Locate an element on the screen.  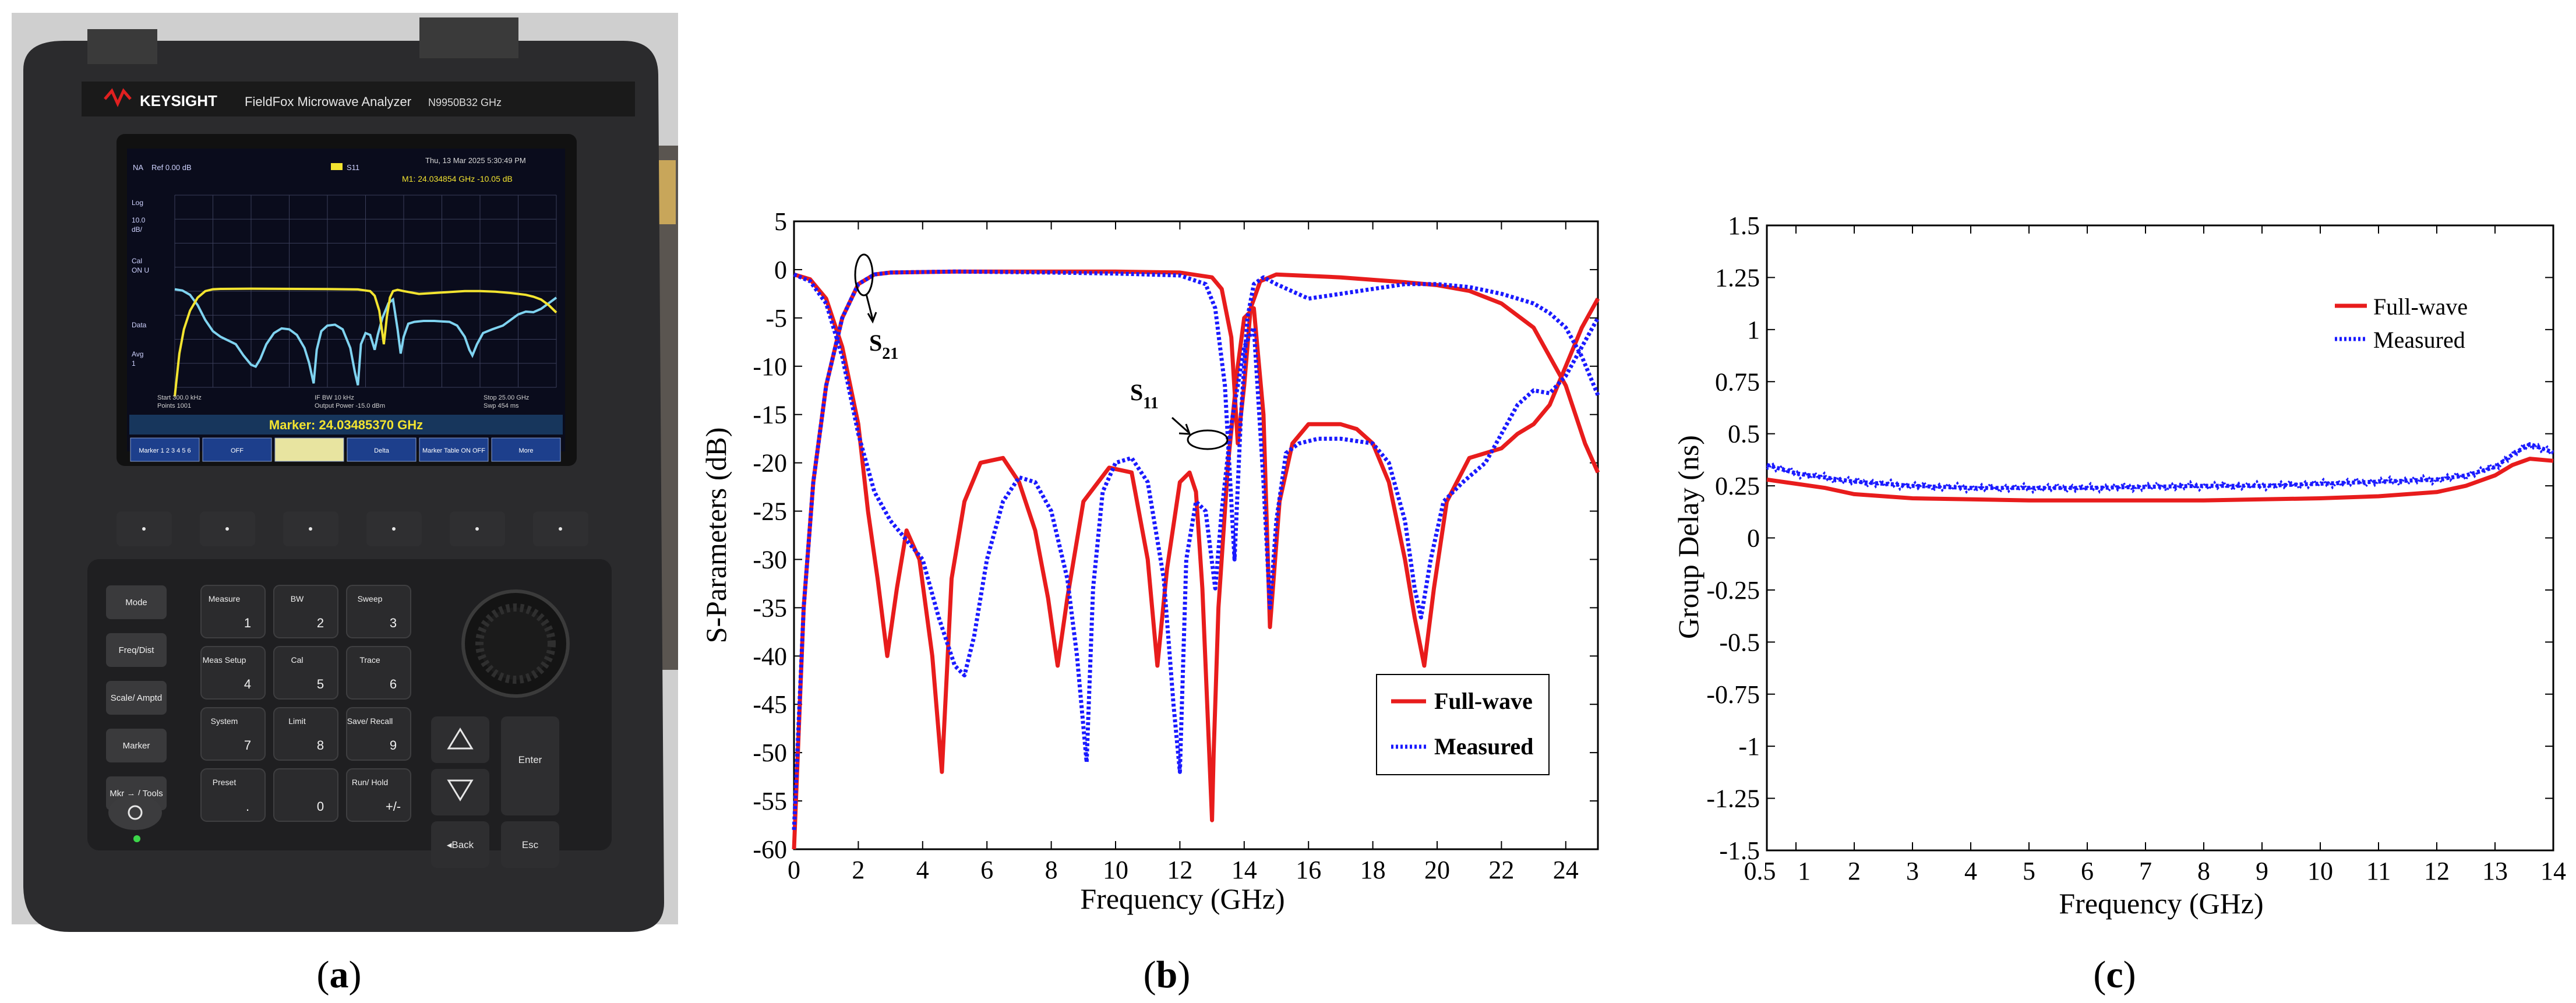
power-button is located at coordinates (135, 812).